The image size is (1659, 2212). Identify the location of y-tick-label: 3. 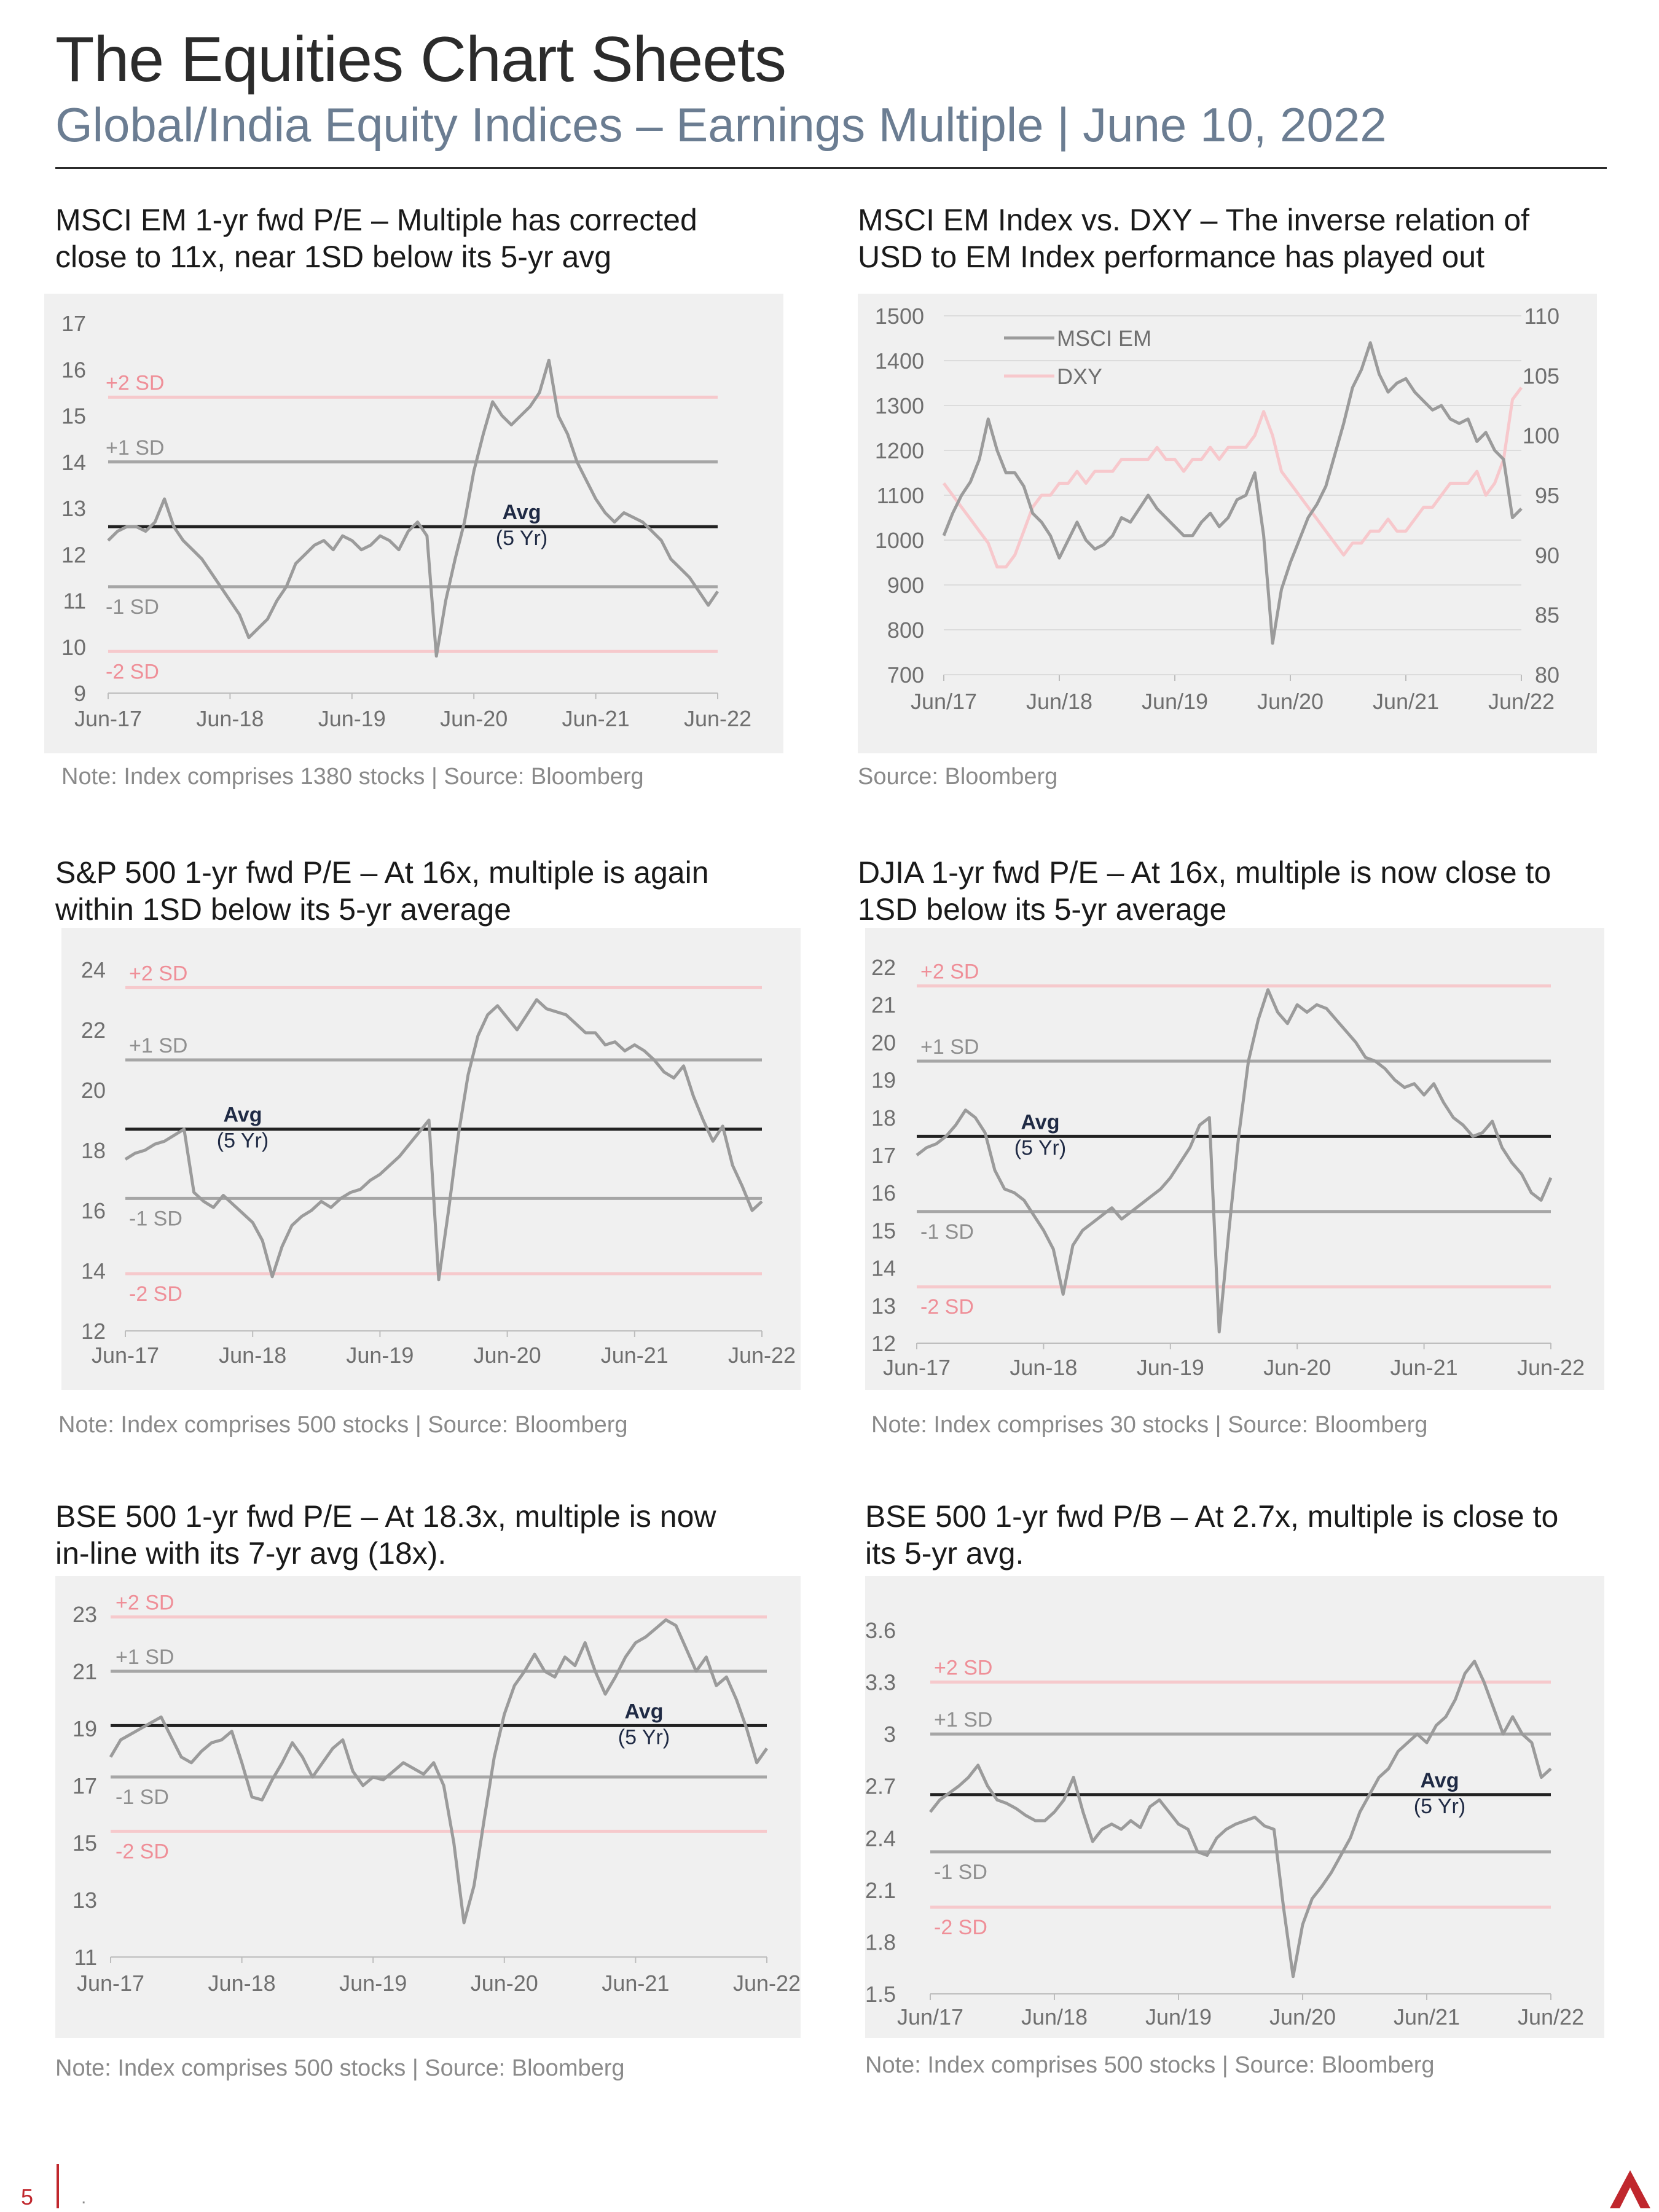
(890, 1734).